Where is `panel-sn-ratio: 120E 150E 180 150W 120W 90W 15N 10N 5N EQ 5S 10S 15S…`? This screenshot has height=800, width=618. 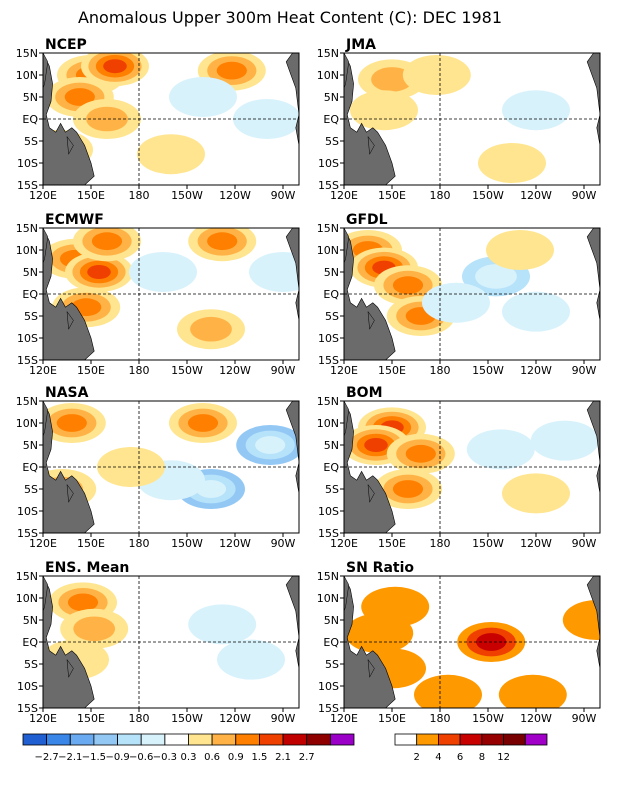 panel-sn-ratio: 120E 150E 180 150W 120W 90W 15N 10N 5N EQ 5S 10S 15S… is located at coordinates (459, 642).